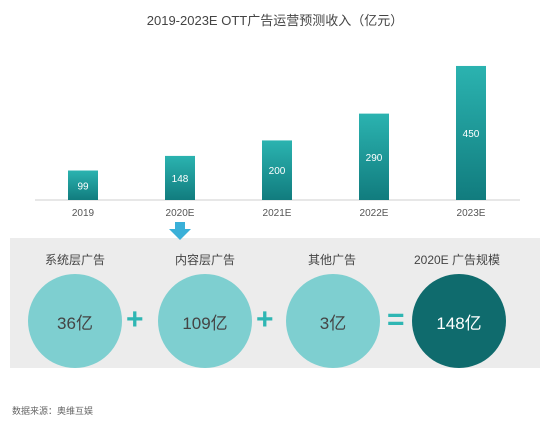 The width and height of the screenshot is (550, 429). What do you see at coordinates (135, 319) in the screenshot?
I see `plus-sign-1: +` at bounding box center [135, 319].